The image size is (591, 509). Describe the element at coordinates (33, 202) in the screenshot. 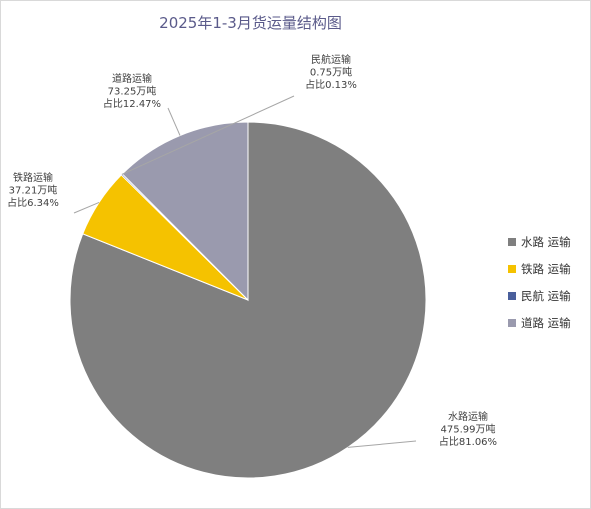

I see `data-label-share-rail: 占比6.34%` at that location.